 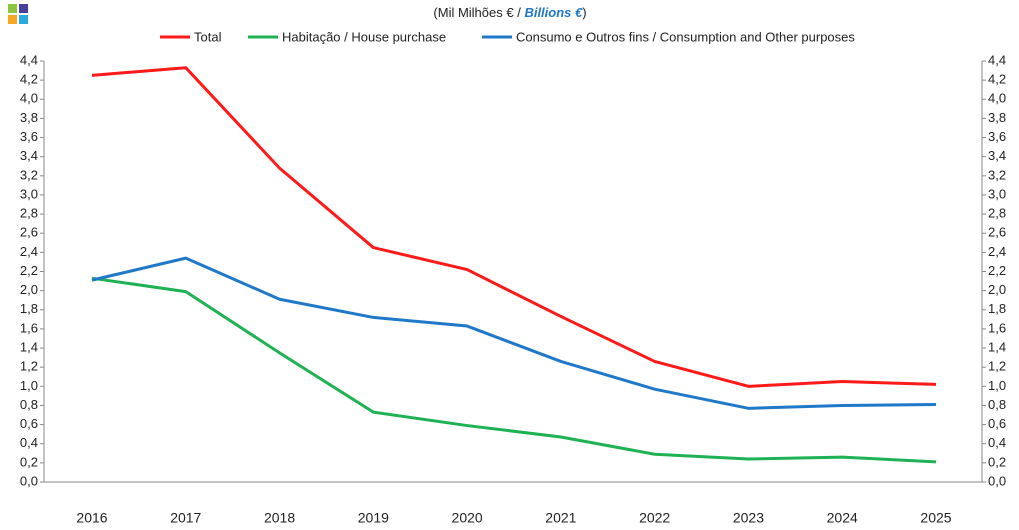 What do you see at coordinates (997, 213) in the screenshot?
I see `y2-tick-label: 2,8` at bounding box center [997, 213].